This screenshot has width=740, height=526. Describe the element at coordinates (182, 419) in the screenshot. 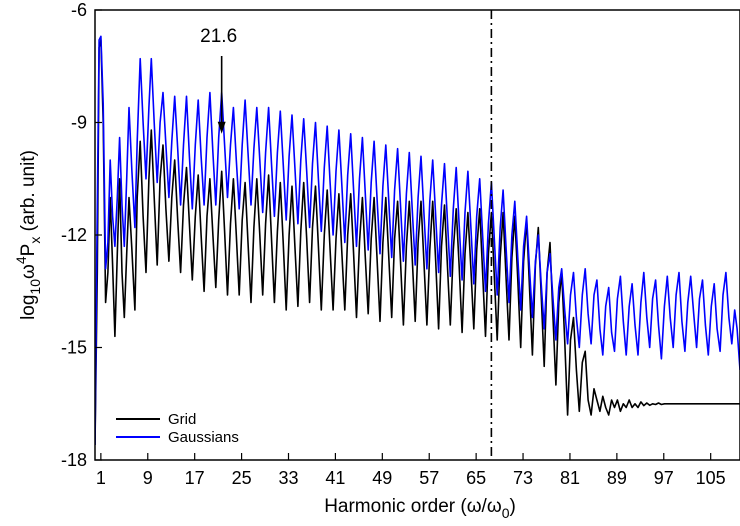

I see `legend-label-grid: Grid` at that location.